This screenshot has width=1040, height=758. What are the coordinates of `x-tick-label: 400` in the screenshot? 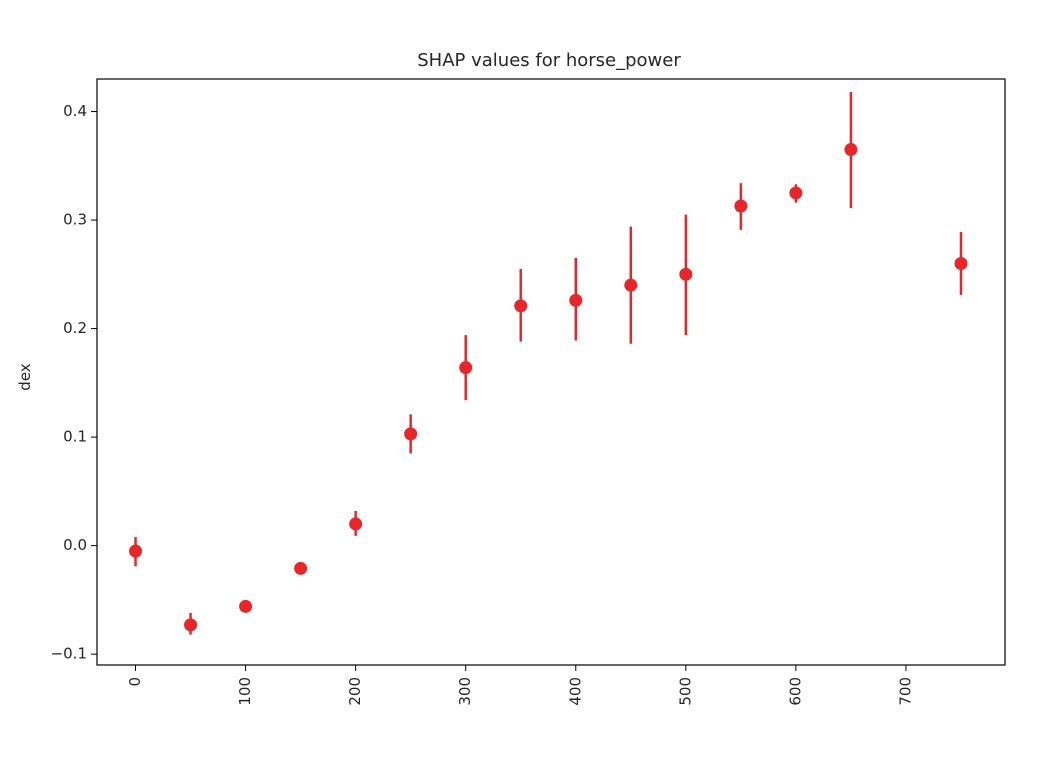 It's located at (575, 691).